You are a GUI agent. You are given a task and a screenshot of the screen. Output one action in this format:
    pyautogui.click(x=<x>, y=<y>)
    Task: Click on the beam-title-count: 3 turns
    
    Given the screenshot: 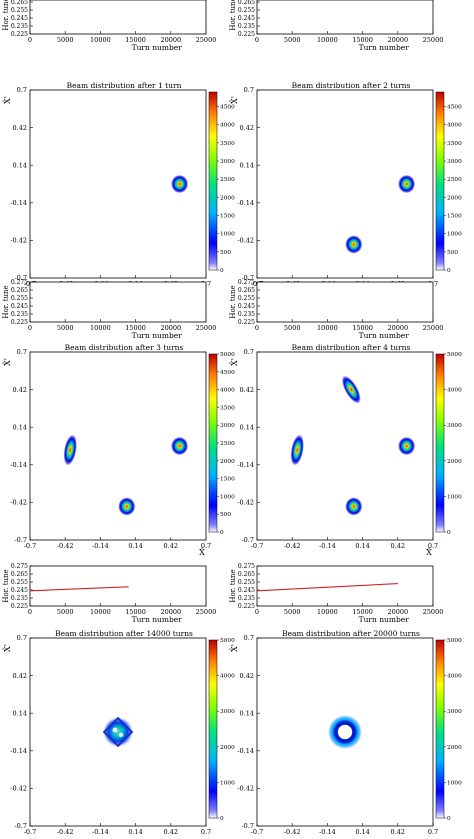 What is the action you would take?
    pyautogui.click(x=169, y=347)
    